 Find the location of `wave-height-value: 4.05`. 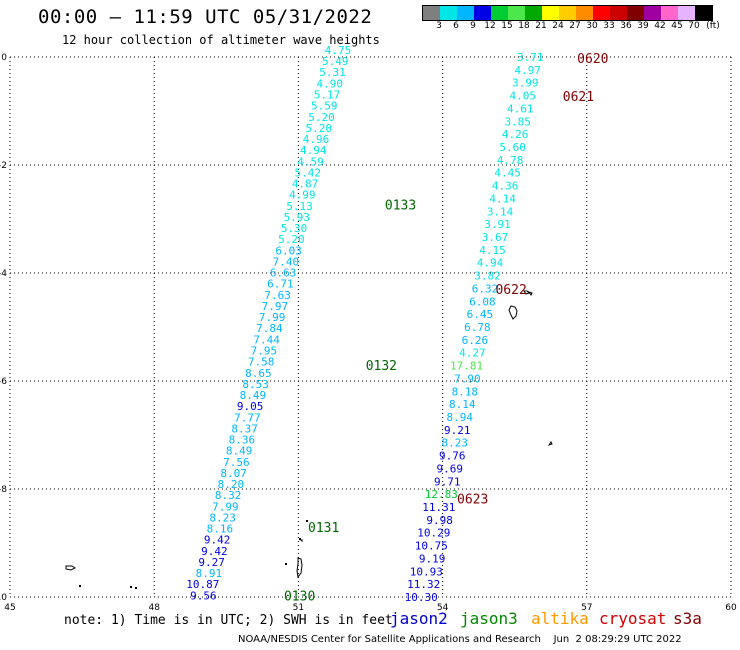

wave-height-value: 4.05 is located at coordinates (522, 96).